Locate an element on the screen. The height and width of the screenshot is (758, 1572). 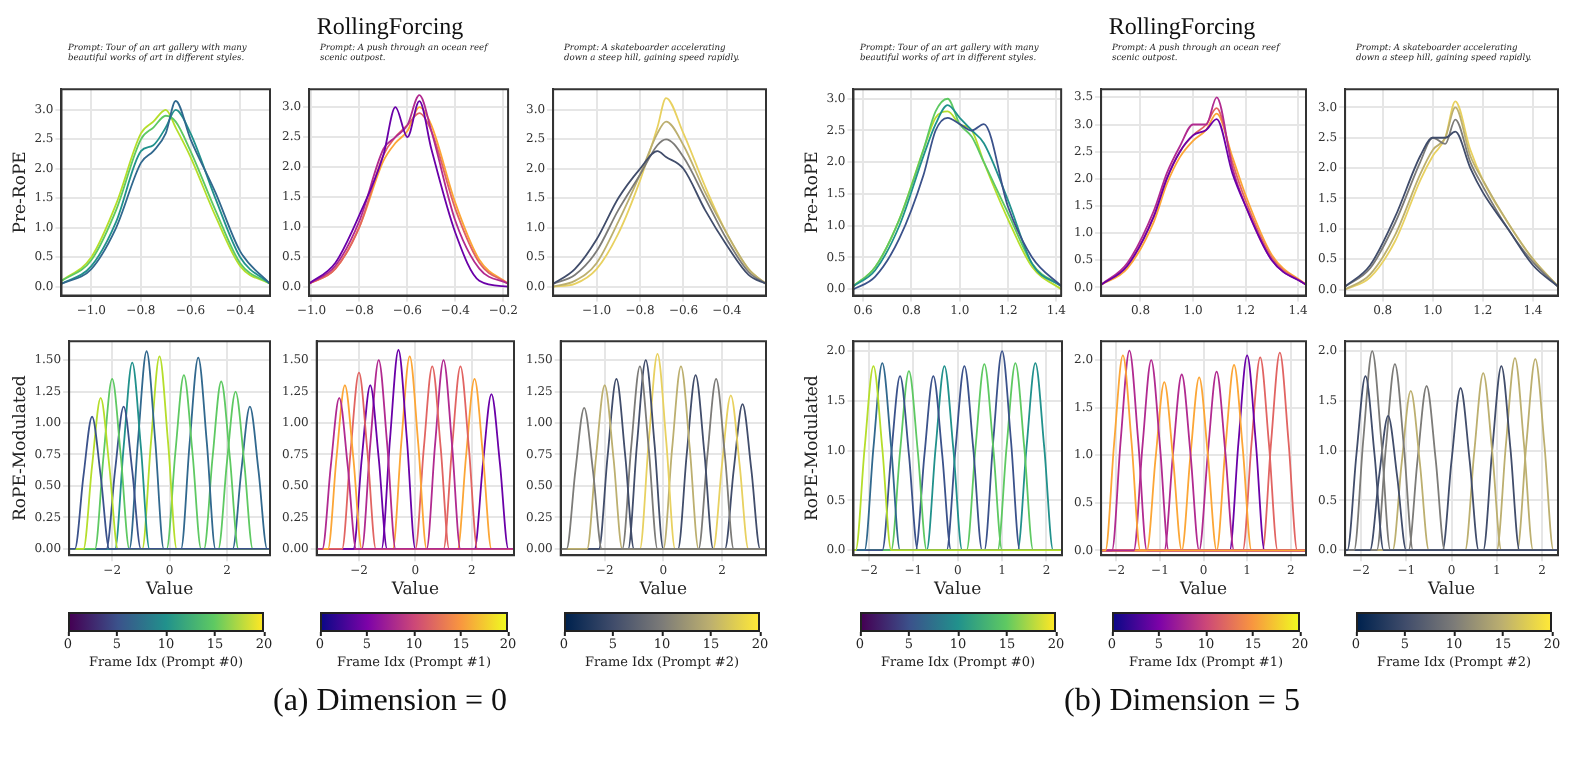
text: (b) Dimension = 5 is located at coordinates (1182, 702).